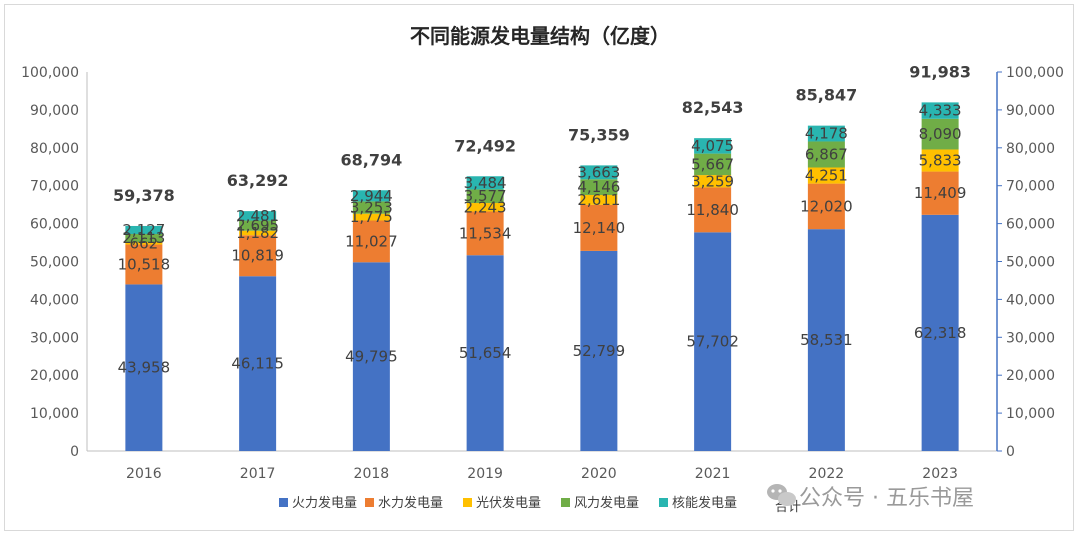 This screenshot has width=1080, height=536. What do you see at coordinates (372, 474) in the screenshot?
I see `x-tick-label: 2018` at bounding box center [372, 474].